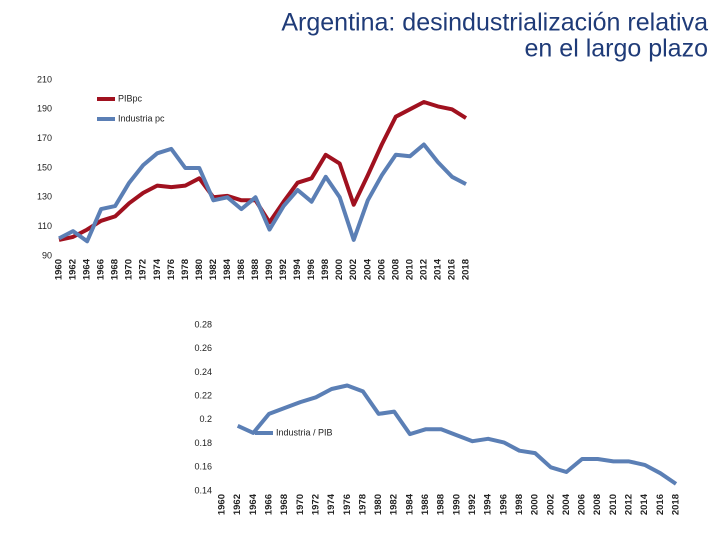 Image resolution: width=720 pixels, height=540 pixels. What do you see at coordinates (203, 372) in the screenshot?
I see `y-tick-label: 0.24` at bounding box center [203, 372].